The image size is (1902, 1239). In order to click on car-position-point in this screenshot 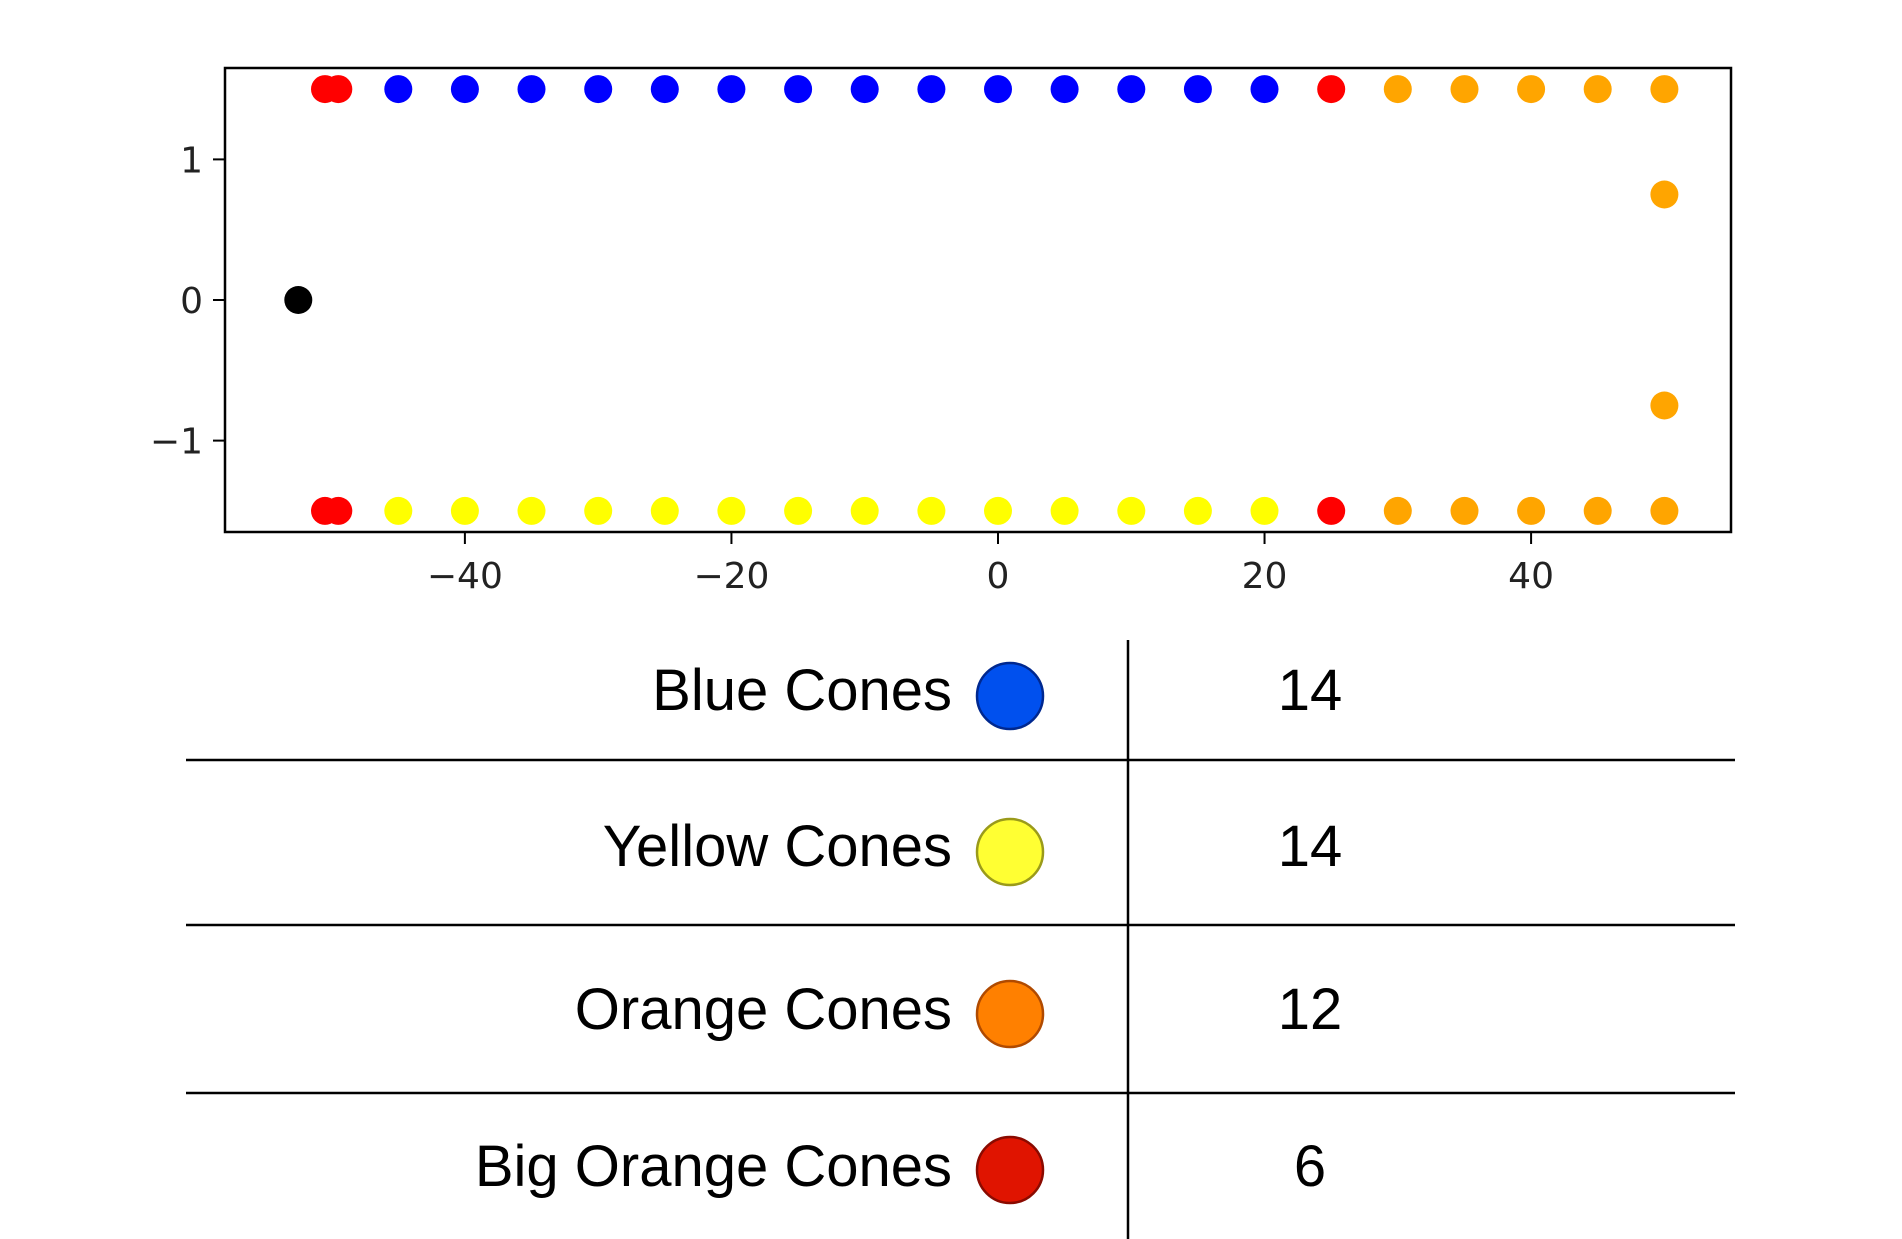, I will do `click(298, 300)`.